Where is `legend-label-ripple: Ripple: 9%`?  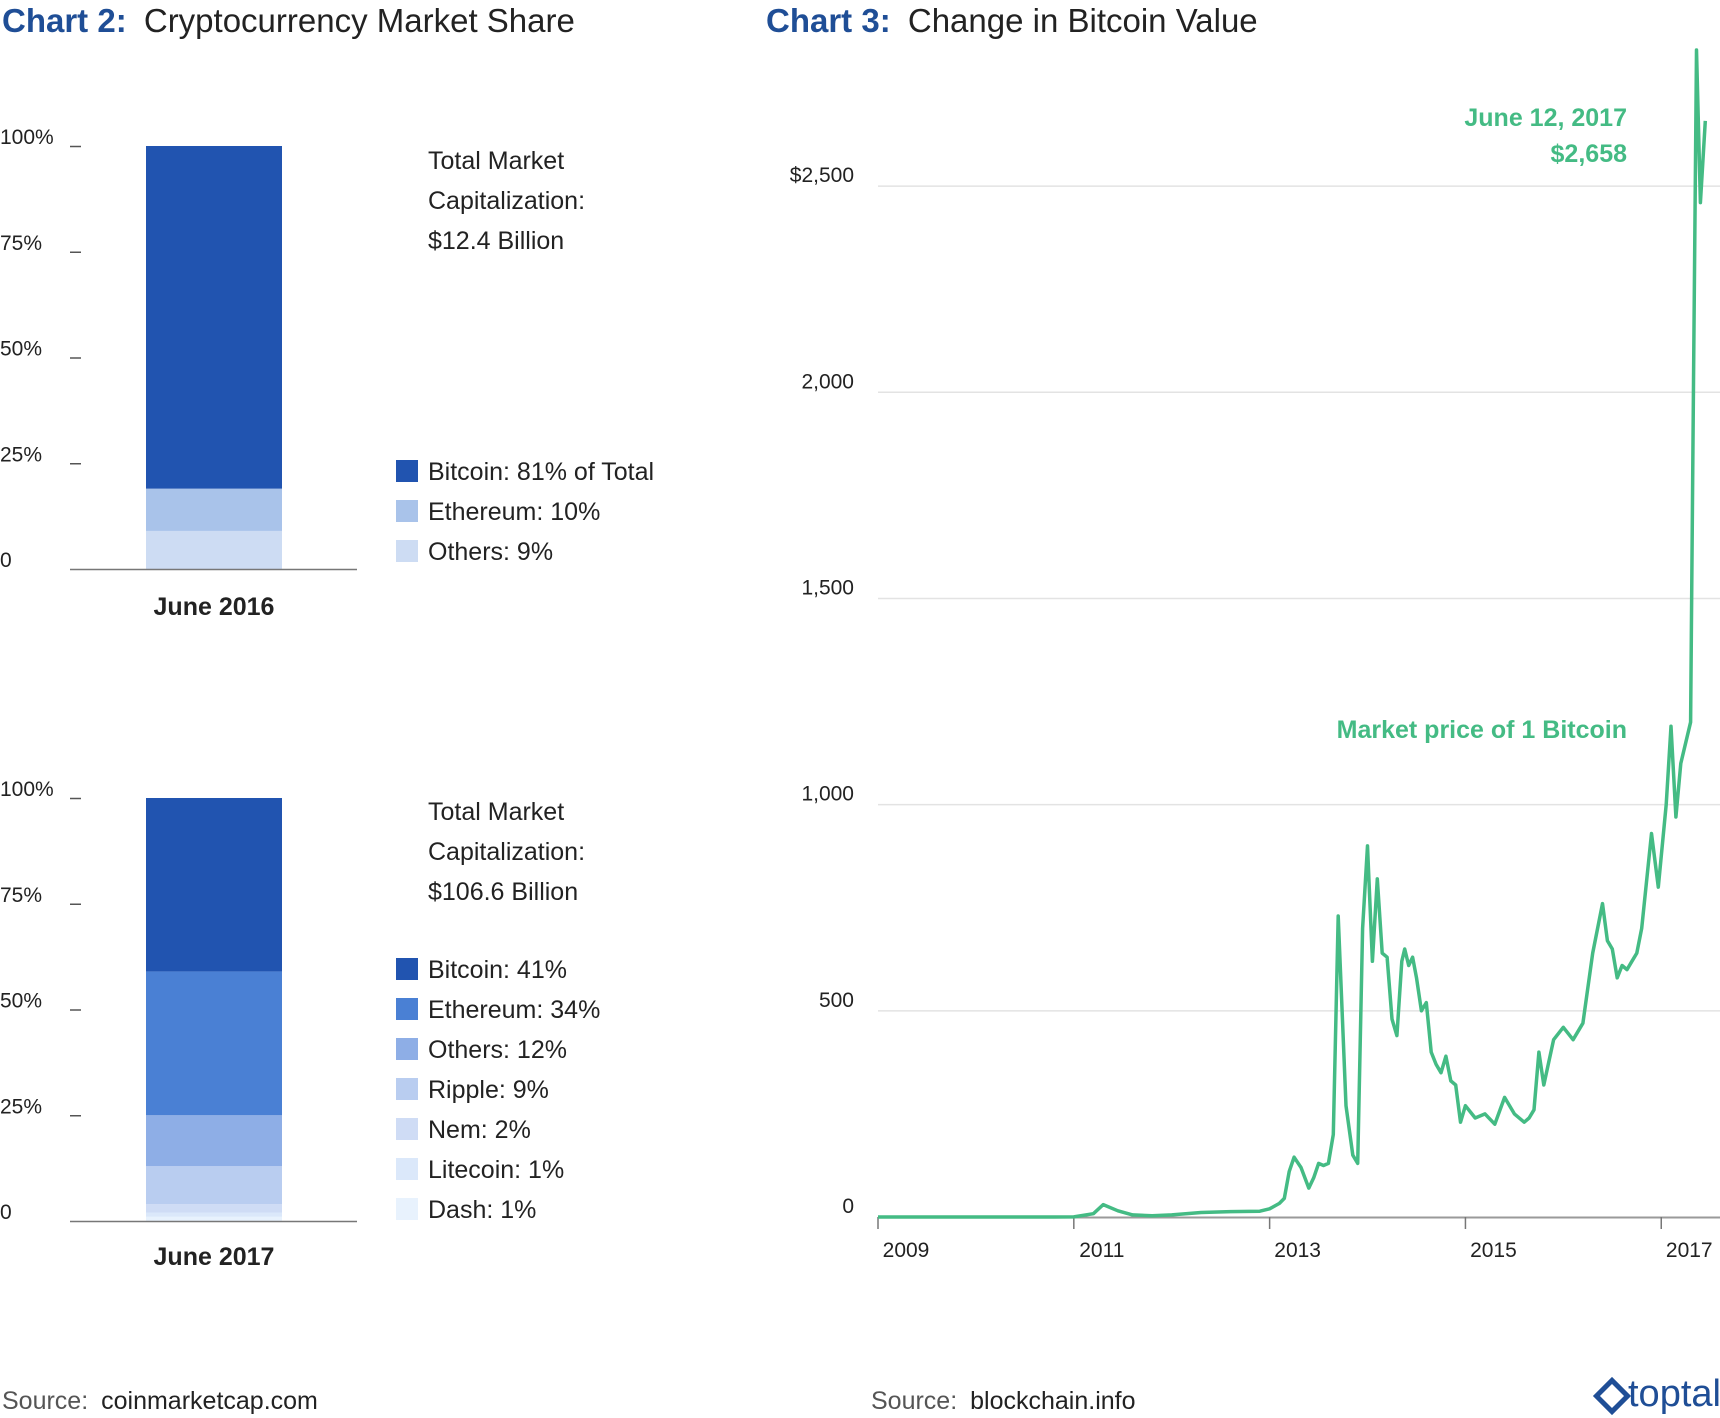
legend-label-ripple: Ripple: 9% is located at coordinates (488, 1090).